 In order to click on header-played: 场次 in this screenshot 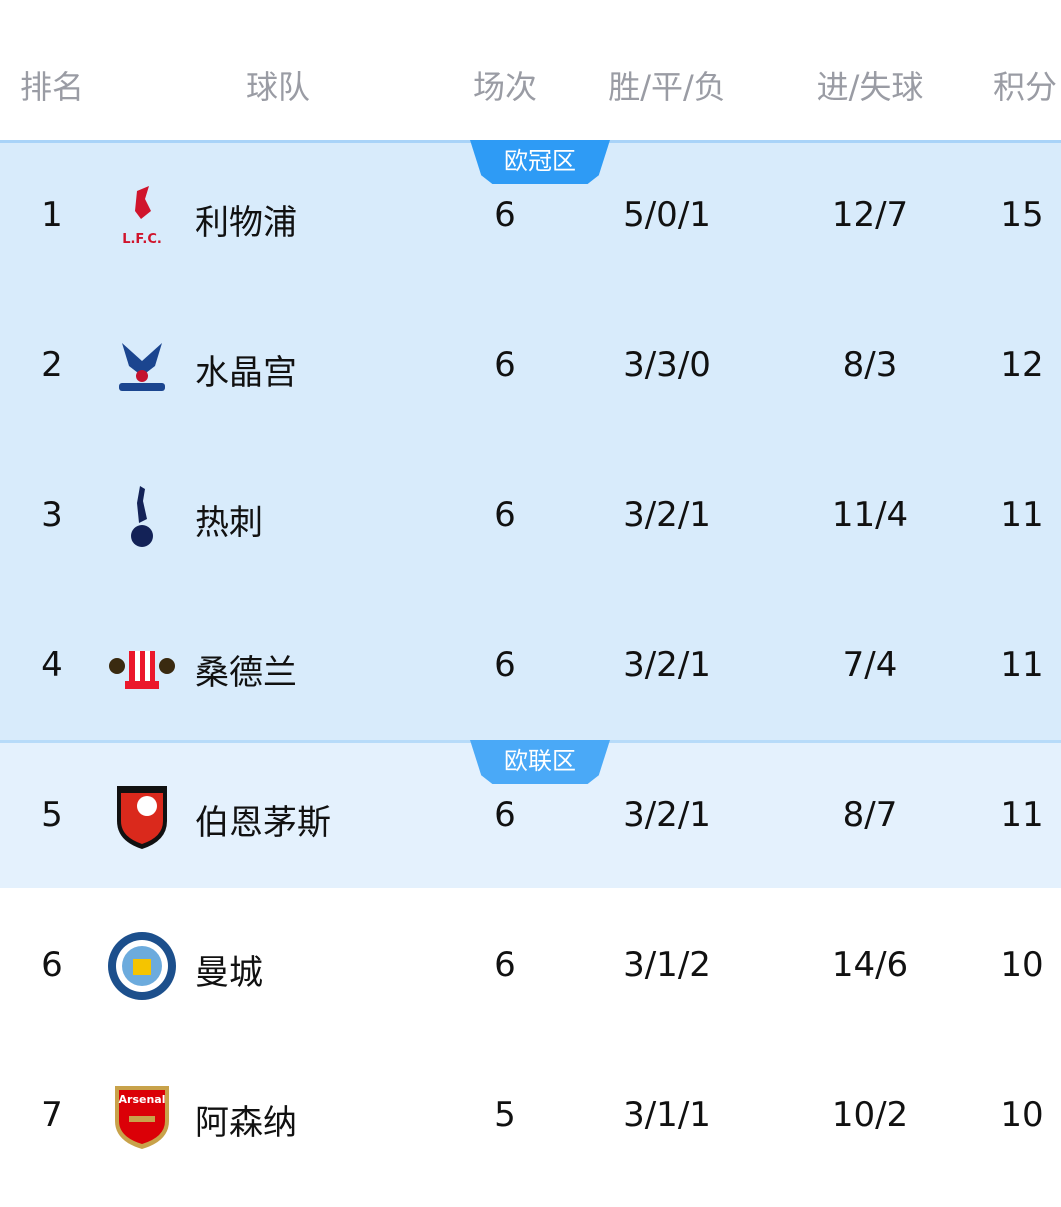, I will do `click(505, 87)`.